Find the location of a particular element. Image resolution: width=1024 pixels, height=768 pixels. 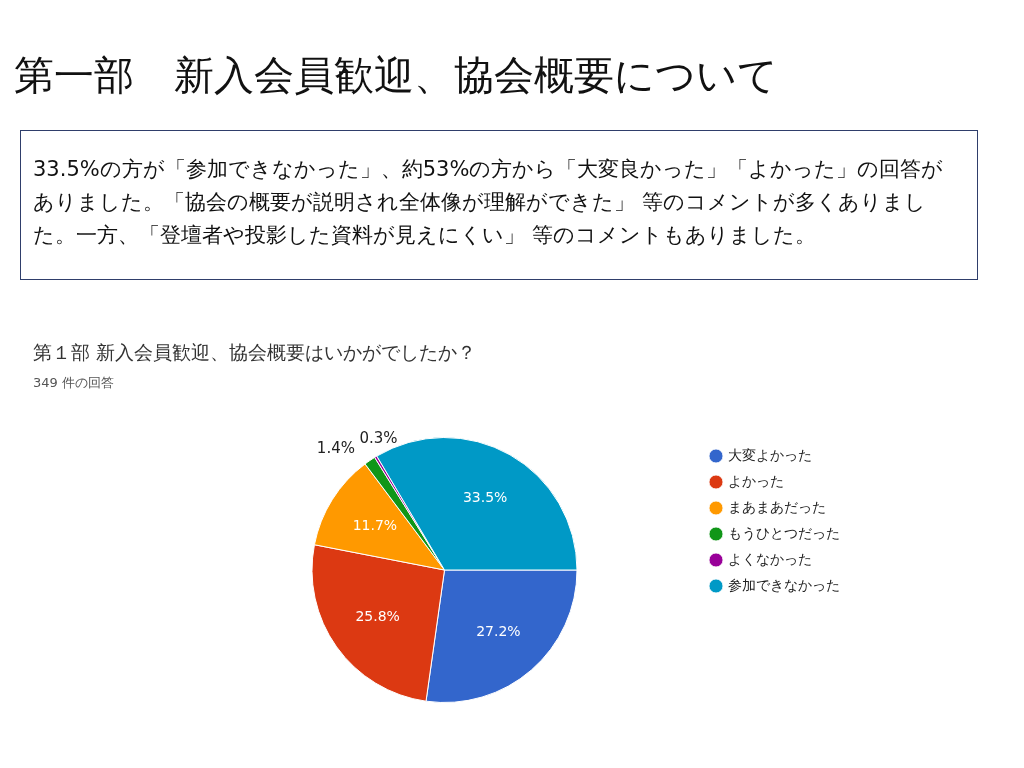

legend-label: 参加できなかった is located at coordinates (784, 584).